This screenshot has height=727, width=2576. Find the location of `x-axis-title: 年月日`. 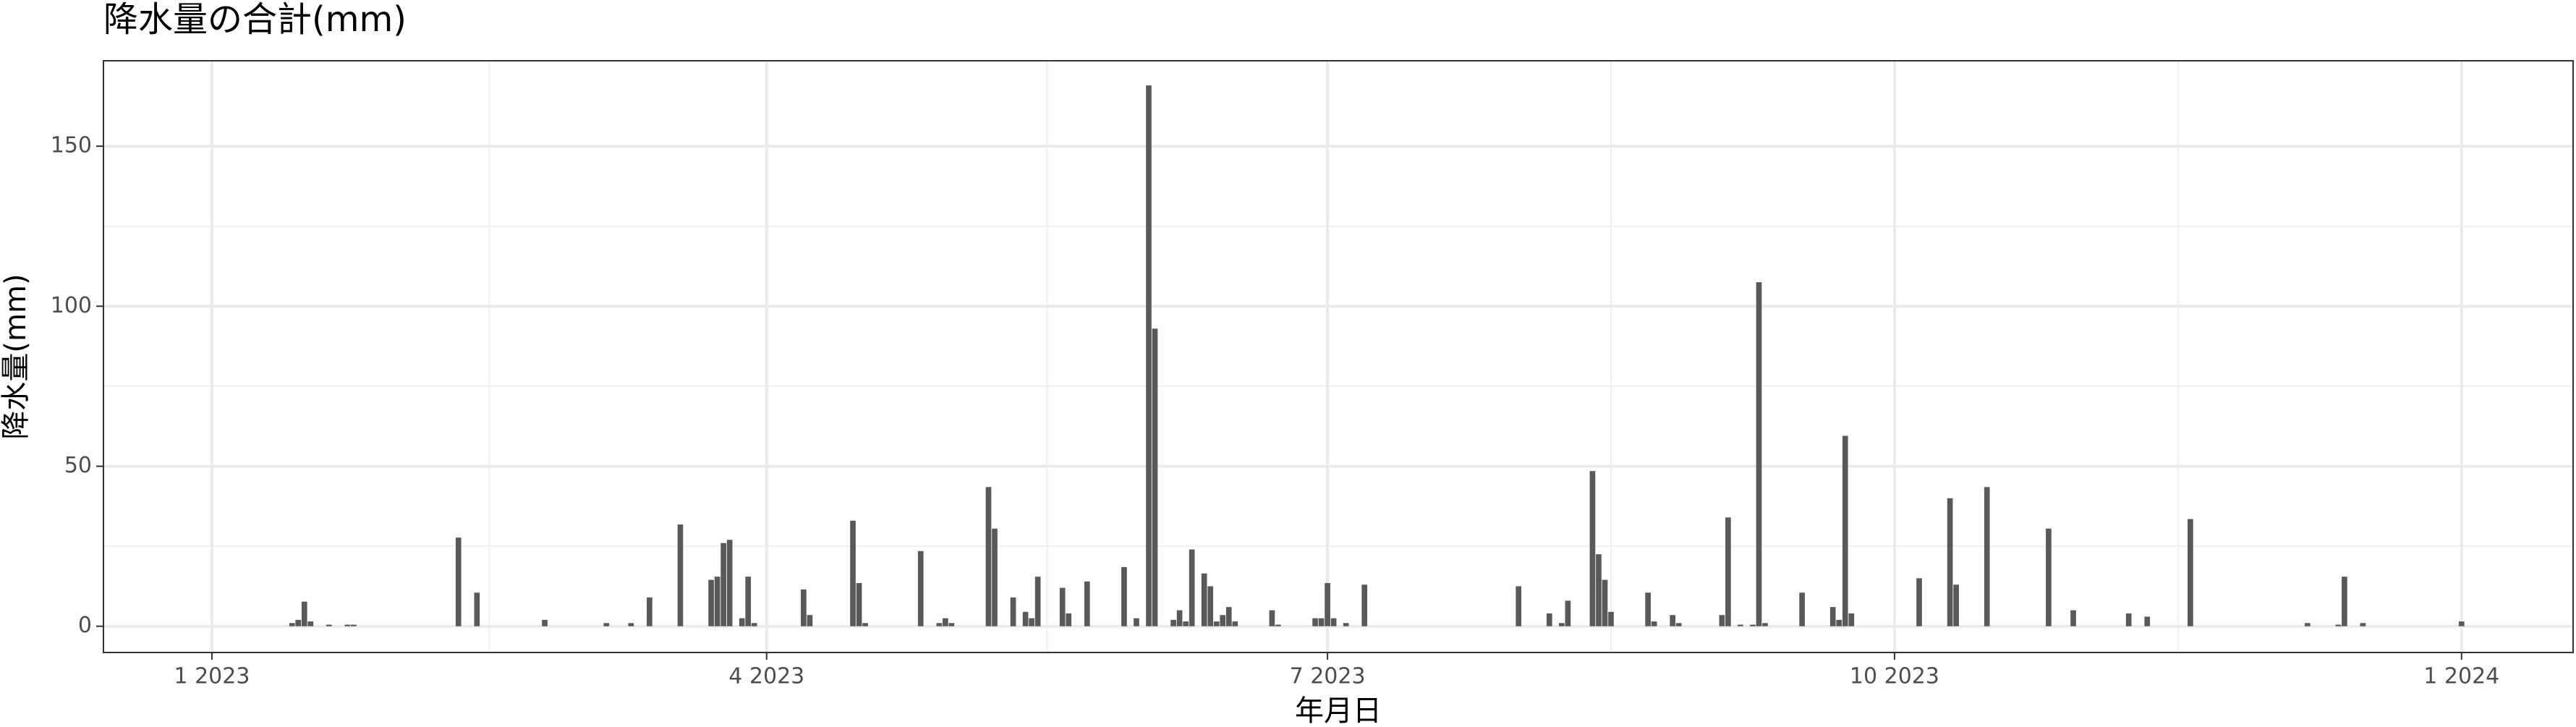

x-axis-title: 年月日 is located at coordinates (1338, 710).